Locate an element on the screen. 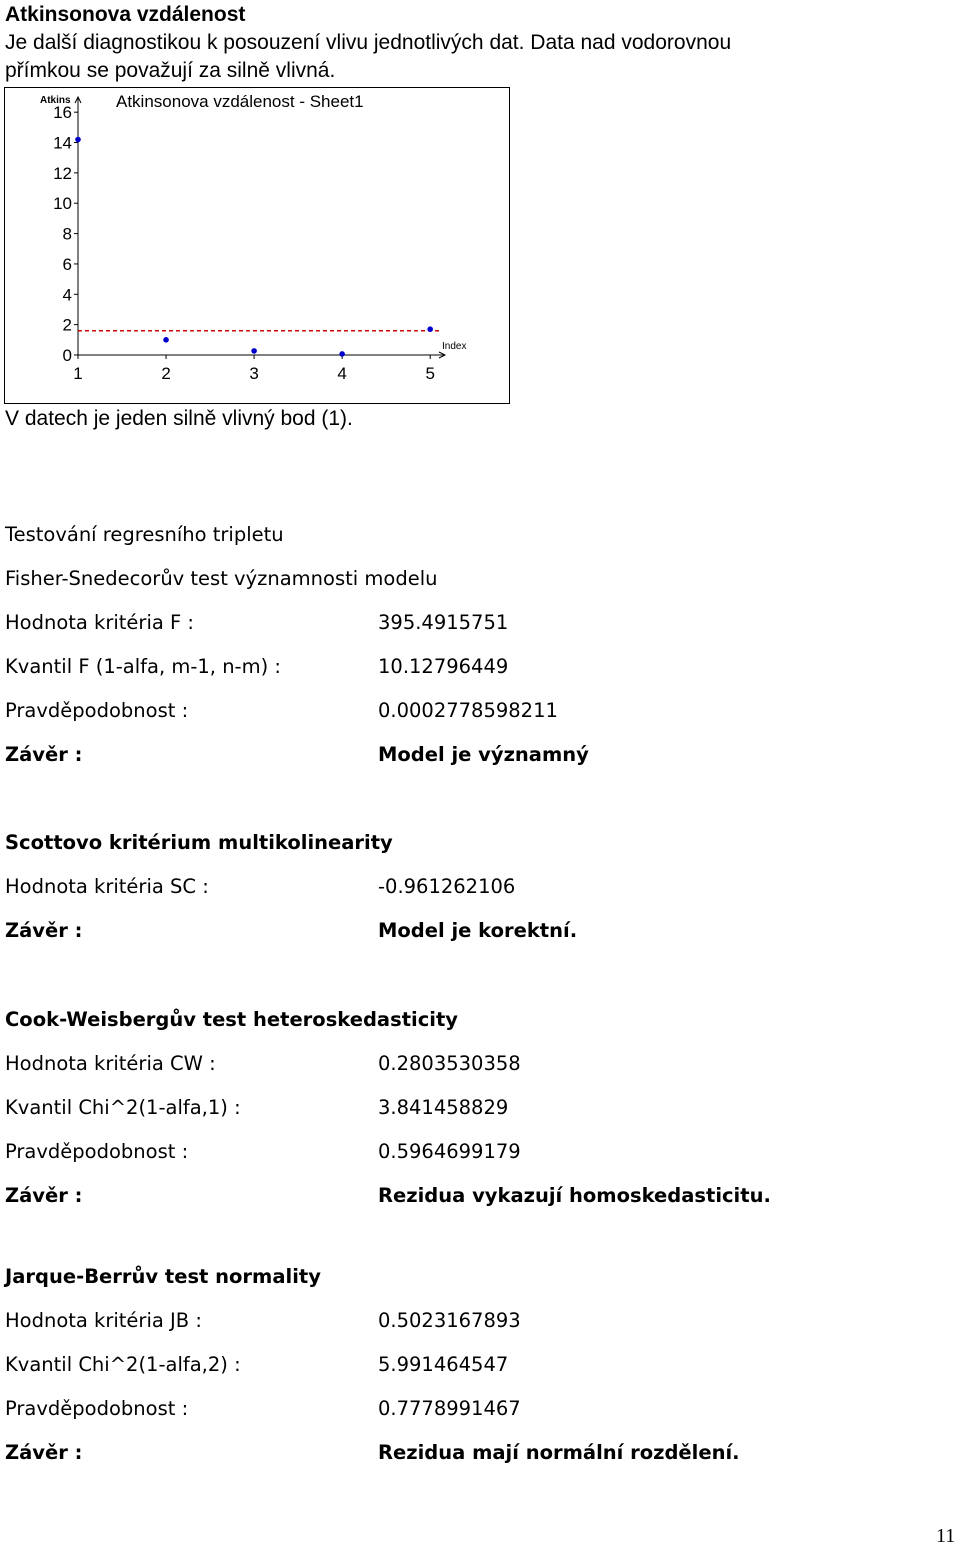 The width and height of the screenshot is (960, 1547). row-label: Kvantil Chi^2(1-alfa,2) : is located at coordinates (123, 1364).